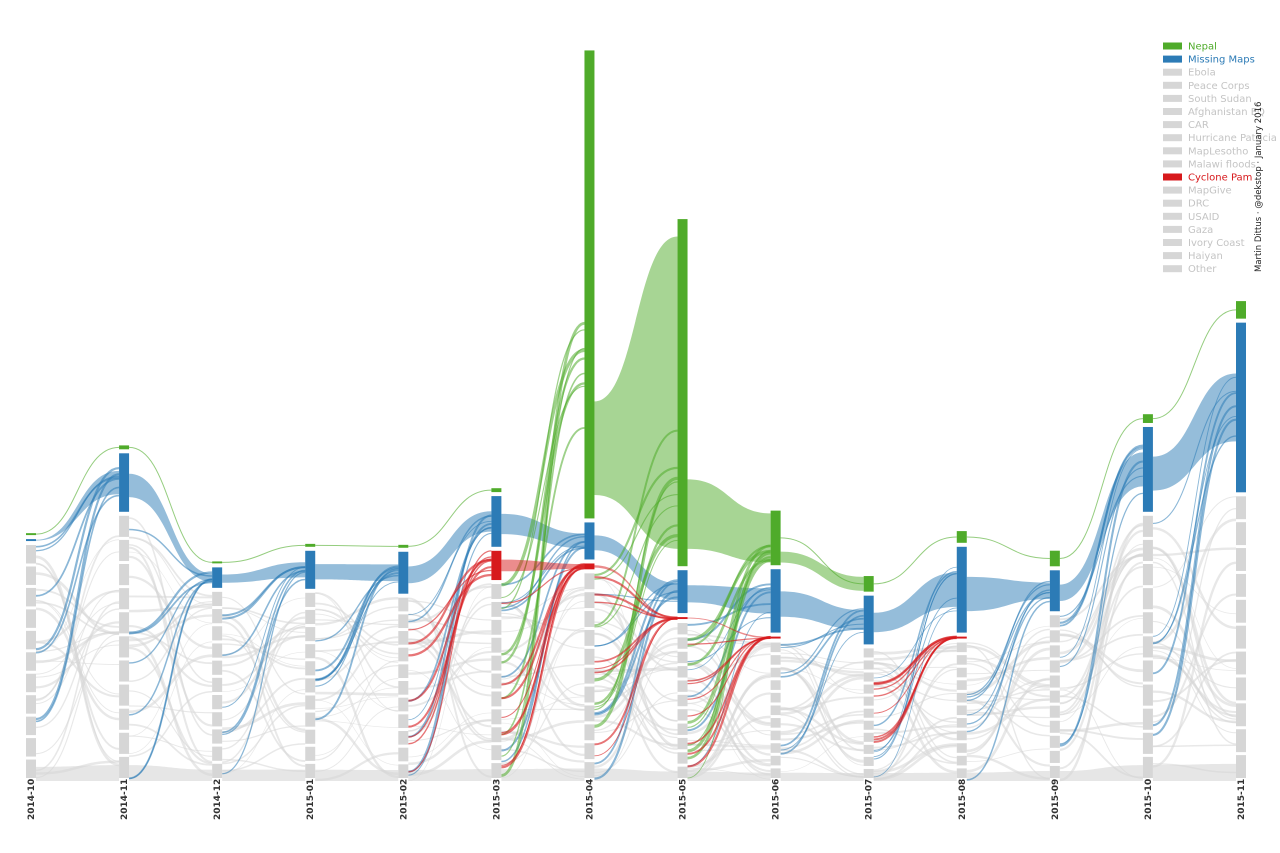 The image size is (1280, 853). I want to click on flow-nepal-band, so click(822, 571).